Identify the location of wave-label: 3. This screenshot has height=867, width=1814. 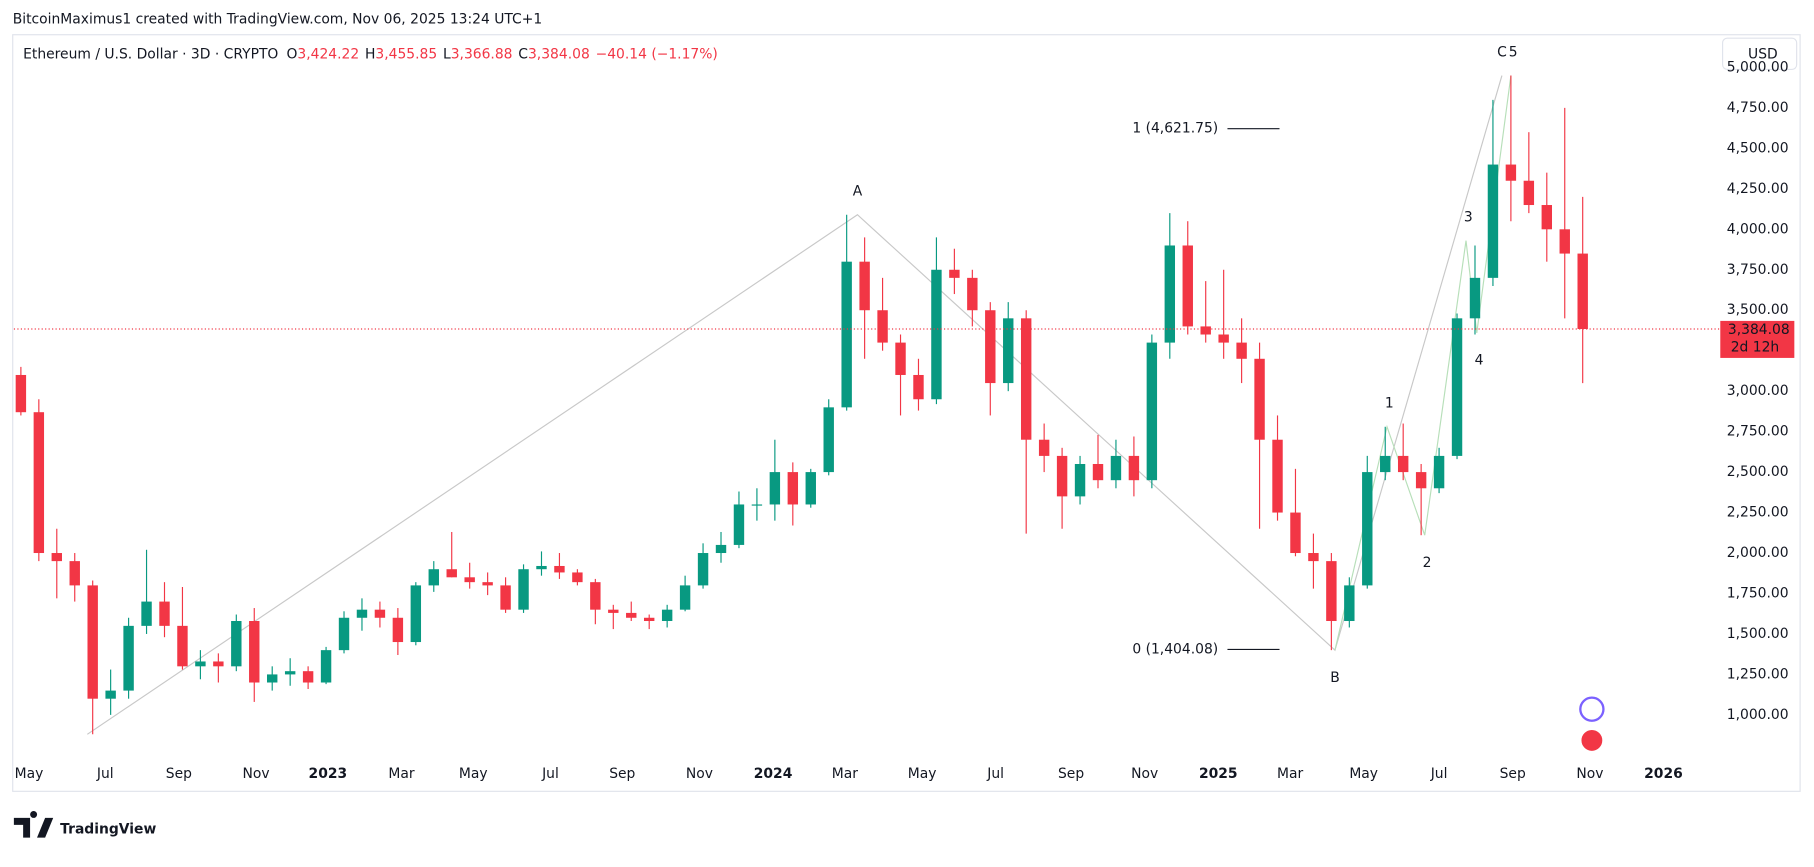
(1468, 217).